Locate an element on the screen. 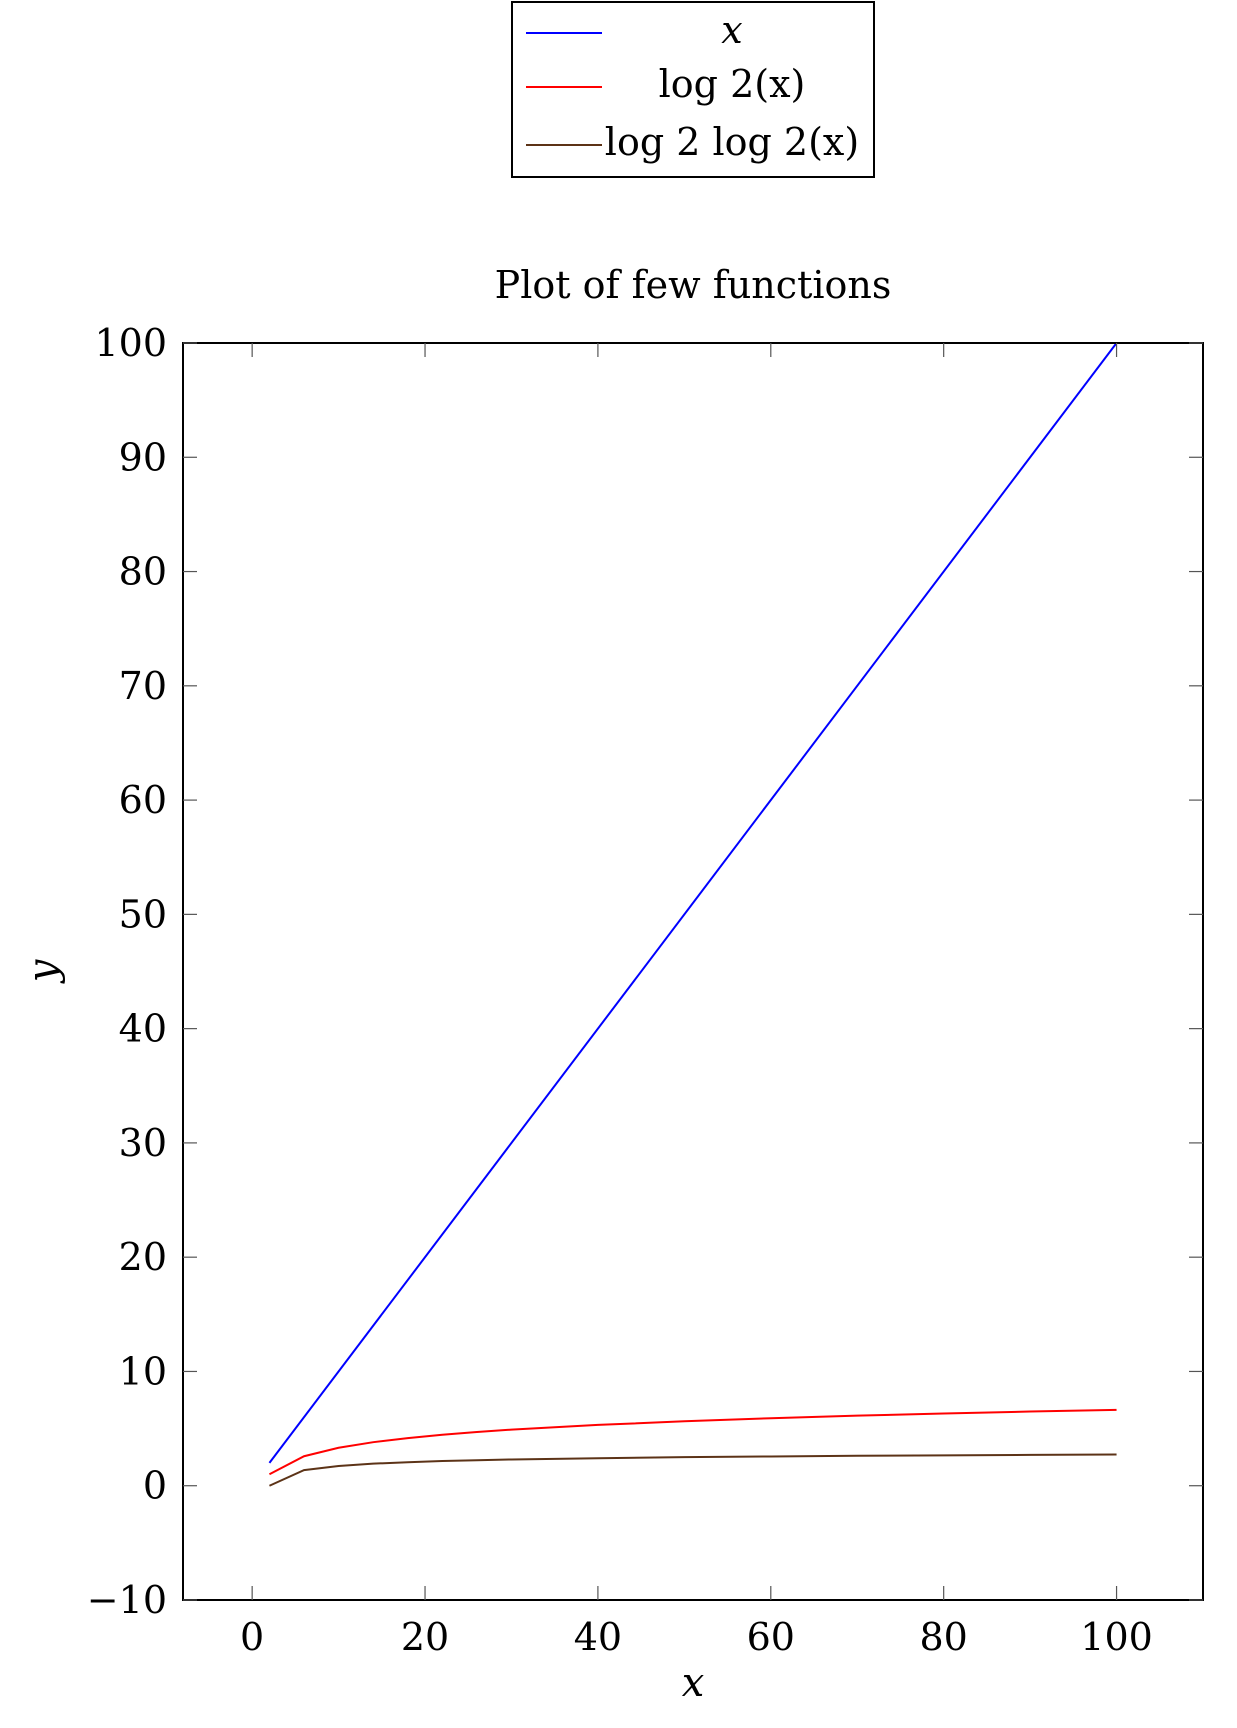 Image resolution: width=1237 pixels, height=1728 pixels. legend-label-1: log 2(x) is located at coordinates (732, 84).